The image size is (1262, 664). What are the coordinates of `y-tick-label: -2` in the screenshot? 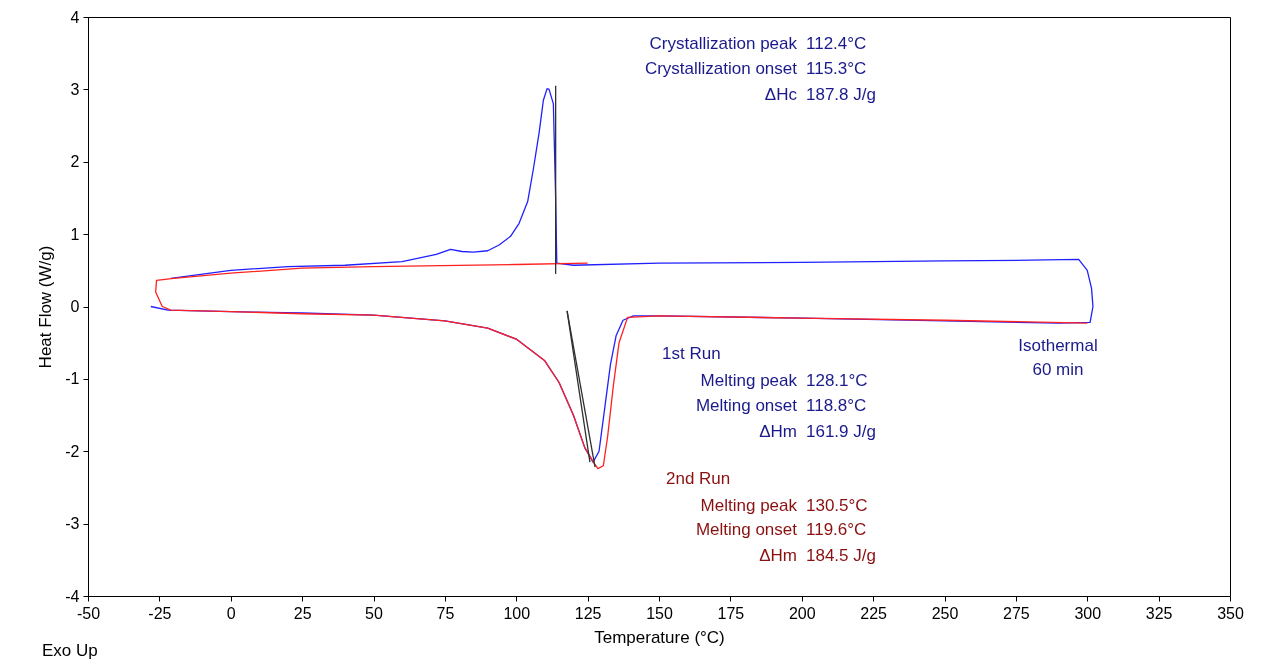 It's located at (72, 451).